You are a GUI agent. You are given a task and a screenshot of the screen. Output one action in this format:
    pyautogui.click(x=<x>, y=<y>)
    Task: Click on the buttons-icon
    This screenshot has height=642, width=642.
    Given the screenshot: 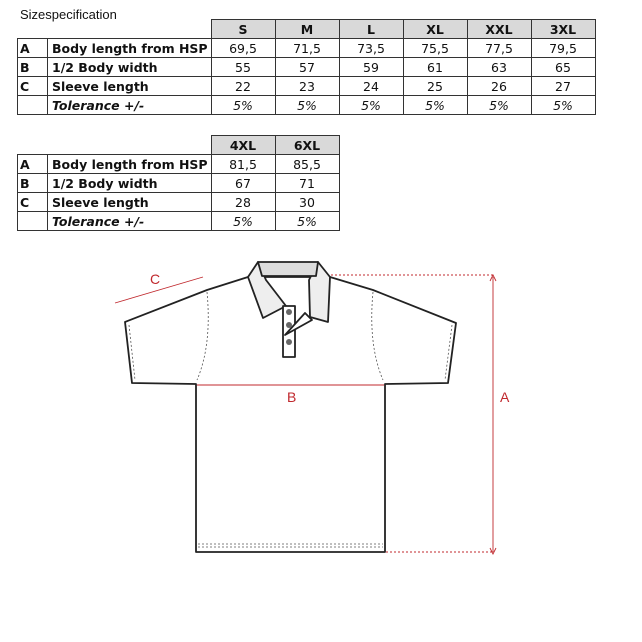 What is the action you would take?
    pyautogui.click(x=289, y=327)
    